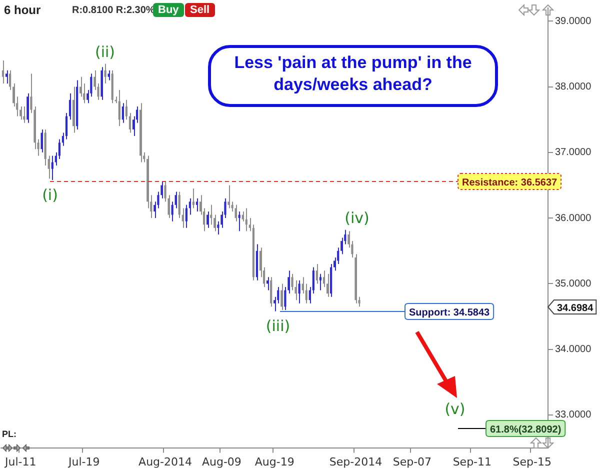 The width and height of the screenshot is (600, 476). Describe the element at coordinates (532, 461) in the screenshot. I see `x-tick-label: Sep-15` at that location.